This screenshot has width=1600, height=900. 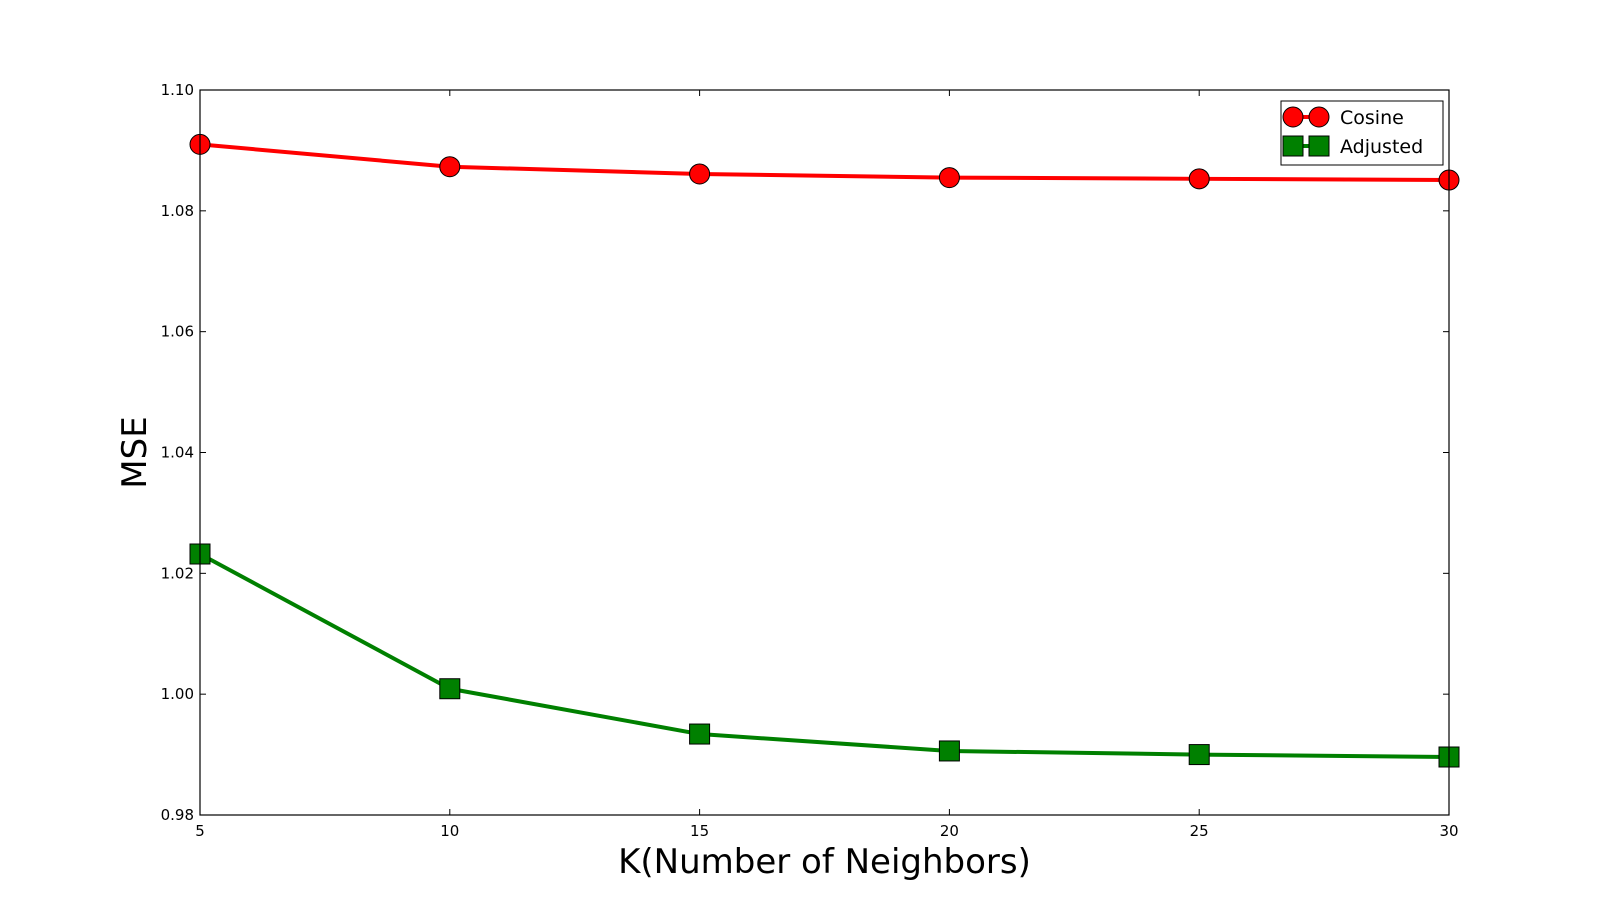 I want to click on legend-label-cosine: Cosine, so click(x=1372, y=118).